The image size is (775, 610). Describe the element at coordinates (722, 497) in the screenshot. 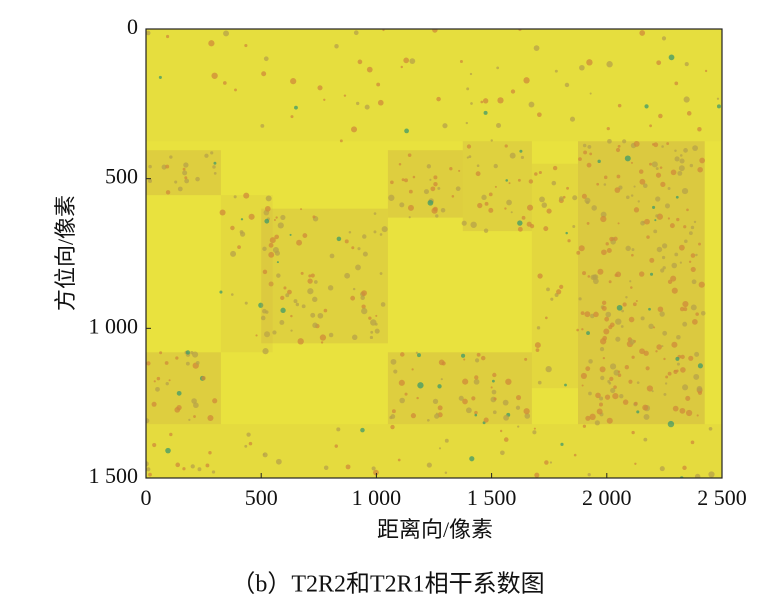

I see `x-tick-label: 2 500` at that location.